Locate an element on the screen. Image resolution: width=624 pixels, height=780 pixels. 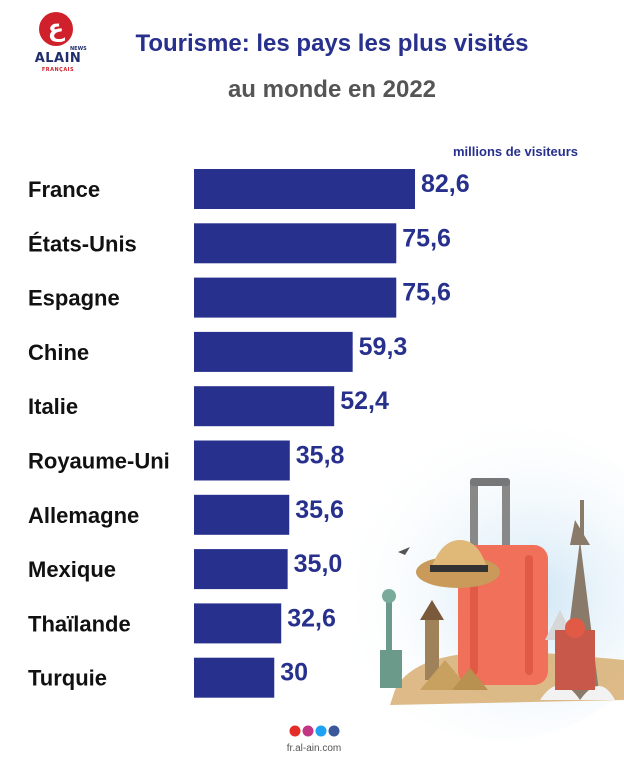
category-label: Espagne is located at coordinates (74, 298).